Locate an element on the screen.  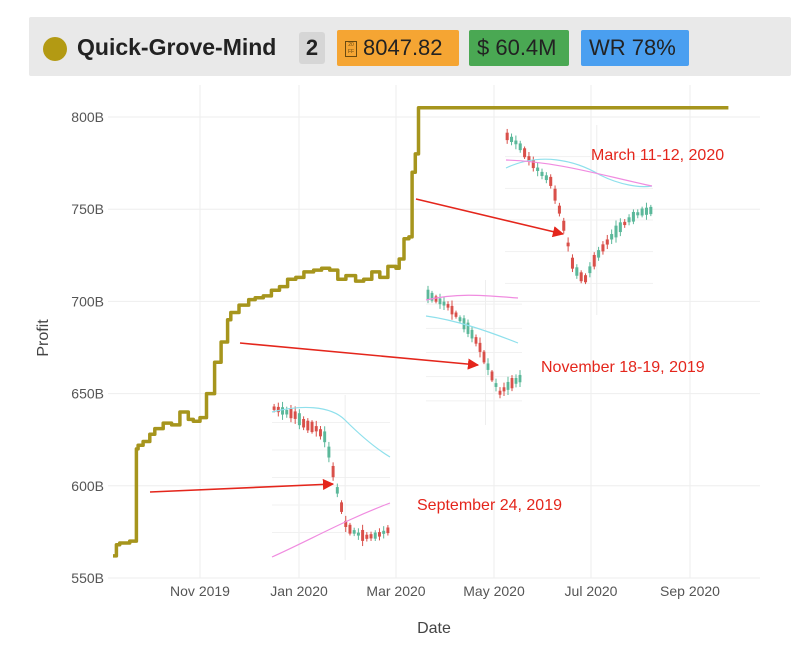
strategy-name: Quick-Grove-Mind is located at coordinates (177, 47).